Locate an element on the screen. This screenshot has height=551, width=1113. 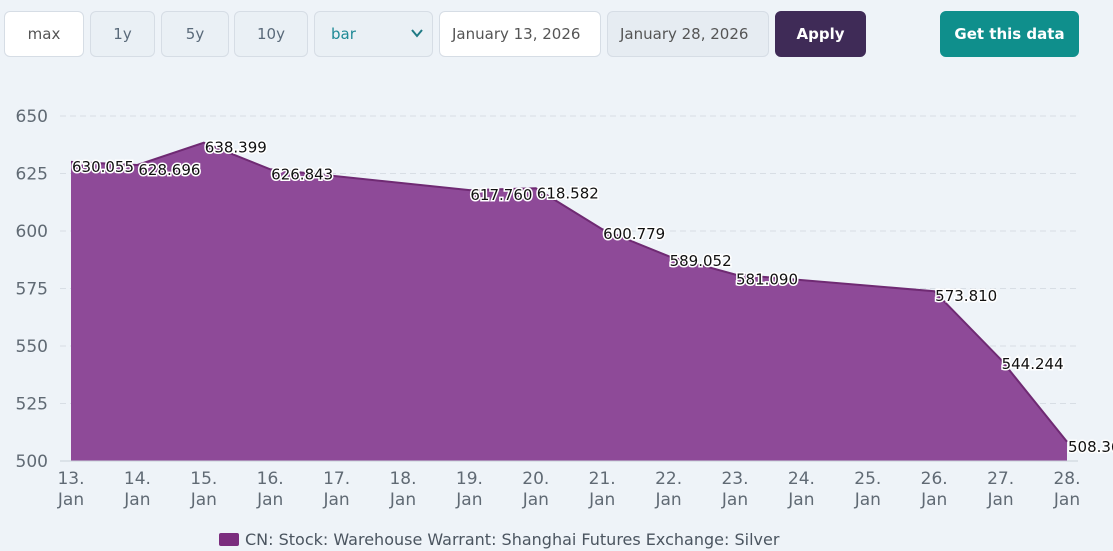
y-tick-label: 525 is located at coordinates (32, 405).